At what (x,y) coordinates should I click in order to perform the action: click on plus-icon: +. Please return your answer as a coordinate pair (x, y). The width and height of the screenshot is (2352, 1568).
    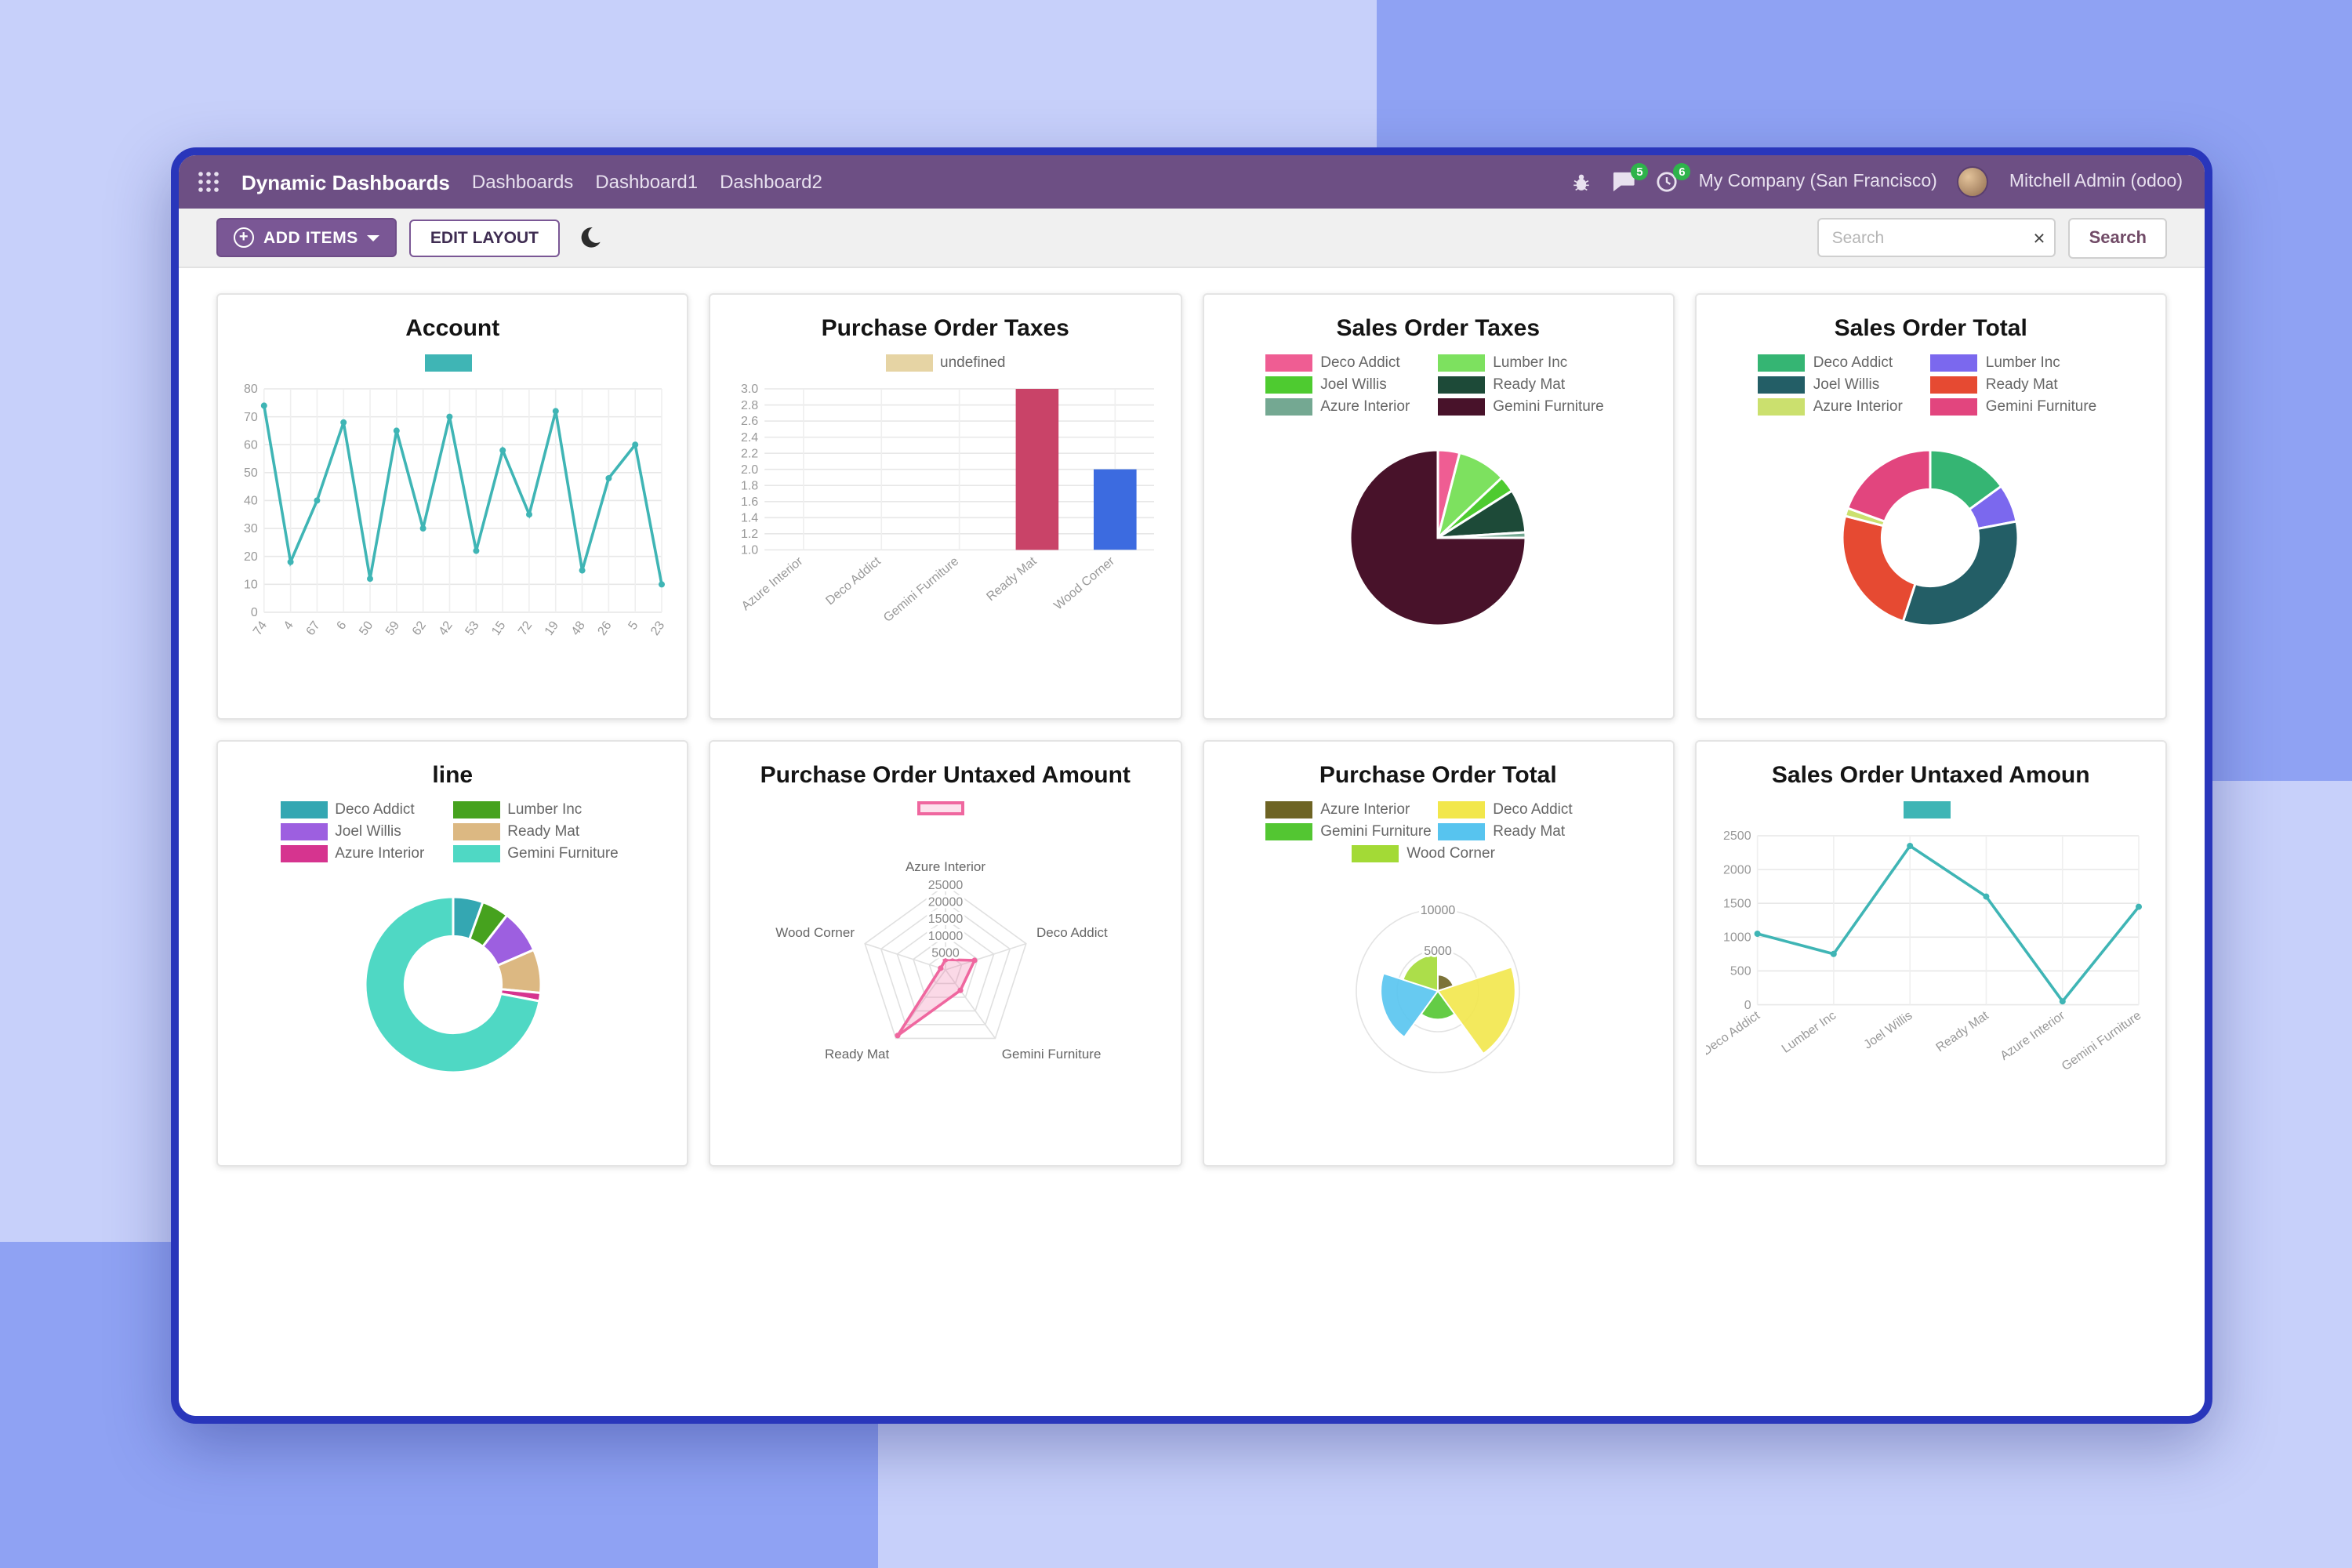
    Looking at the image, I should click on (244, 238).